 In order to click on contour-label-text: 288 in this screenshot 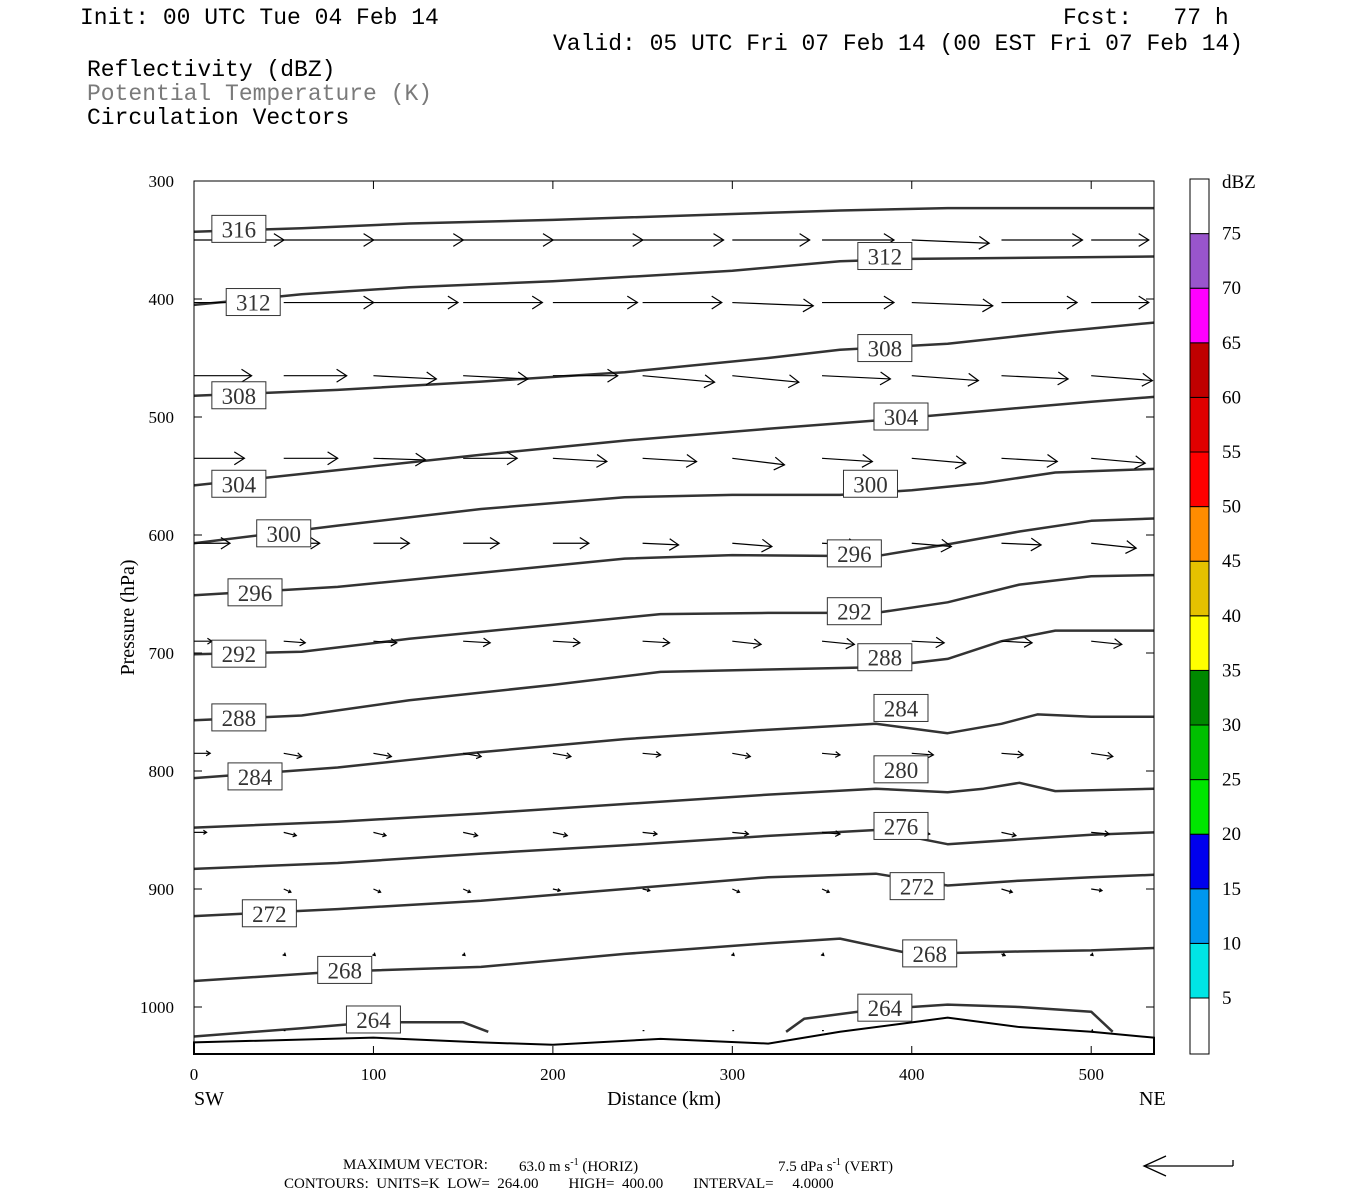, I will do `click(885, 658)`.